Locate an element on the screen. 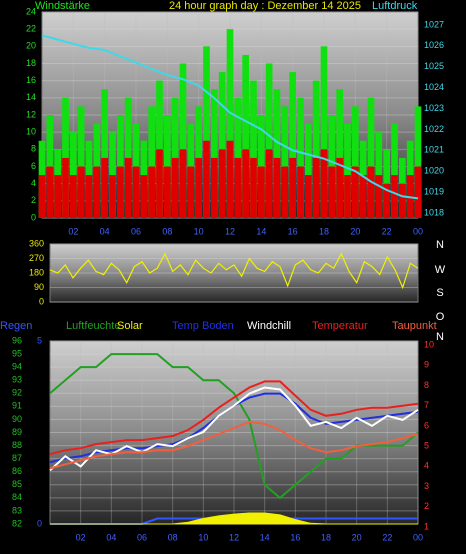  y2-tick-label: 10 is located at coordinates (429, 344).